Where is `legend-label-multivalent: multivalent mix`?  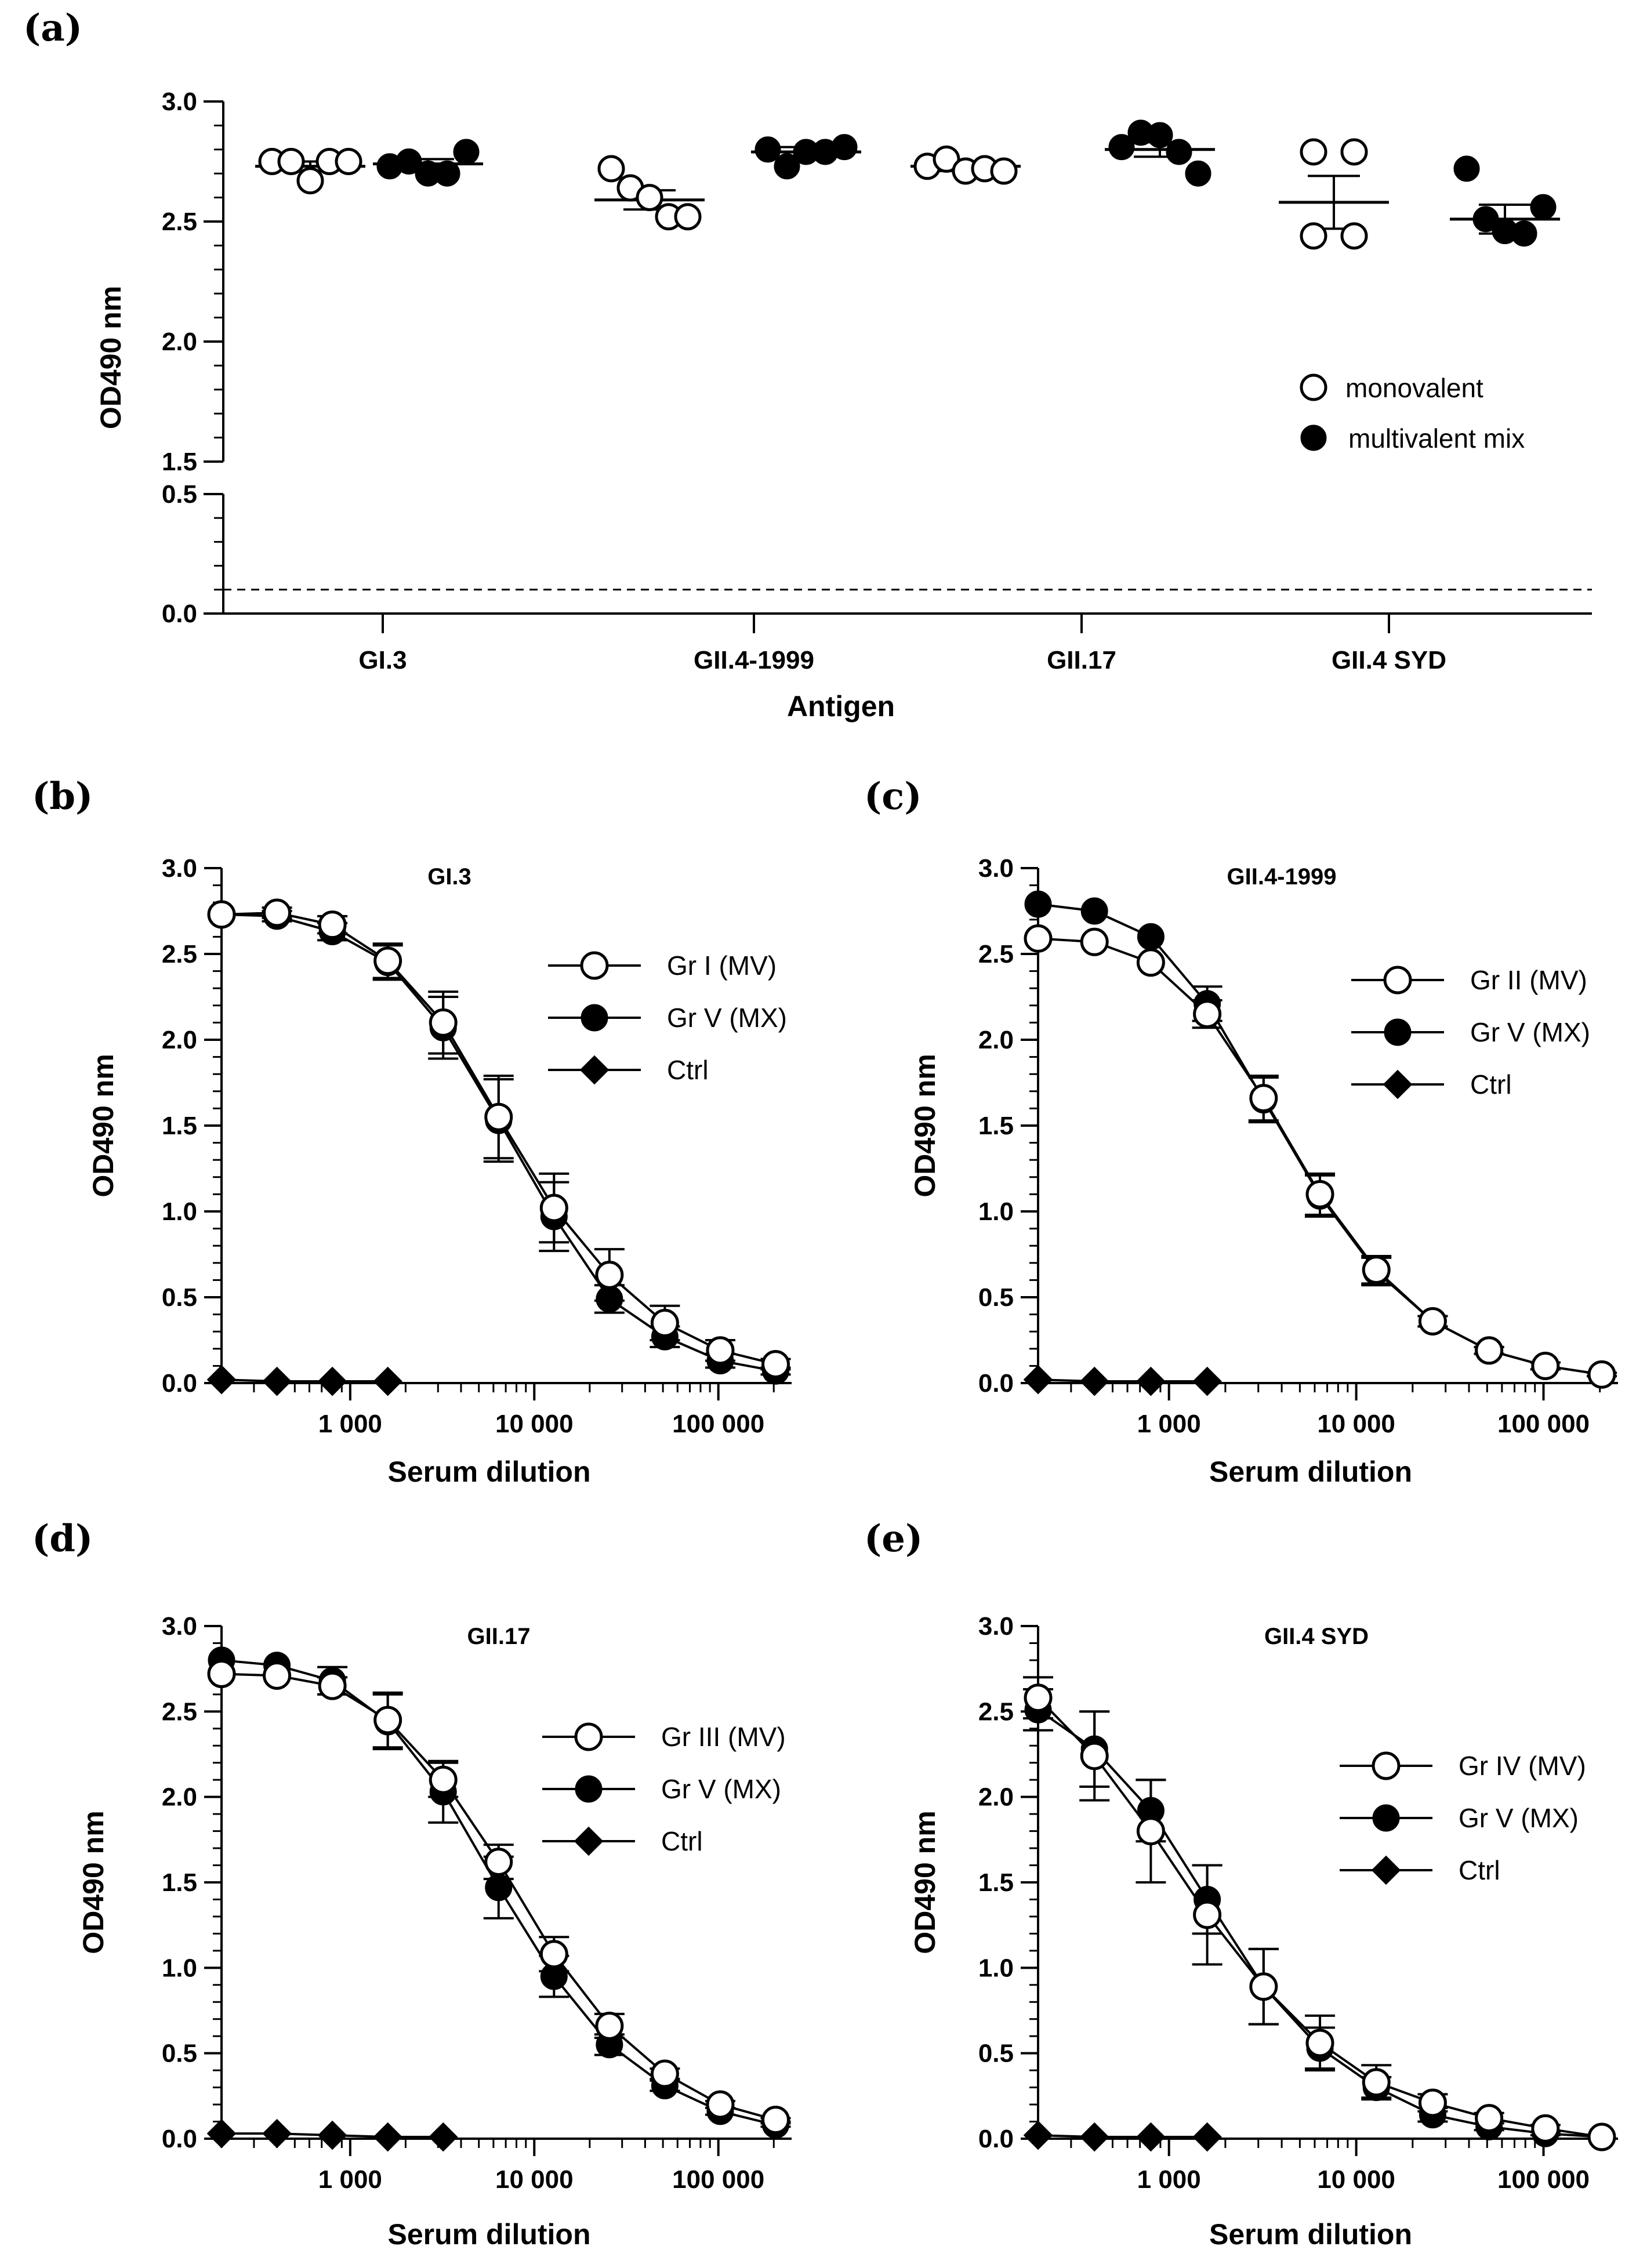
legend-label-multivalent: multivalent mix is located at coordinates (1436, 438).